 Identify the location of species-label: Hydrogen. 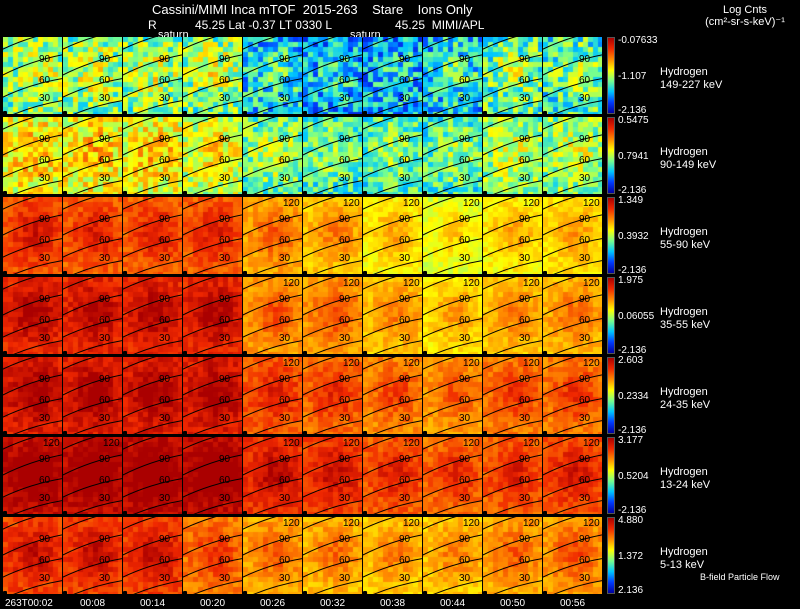
(684, 152).